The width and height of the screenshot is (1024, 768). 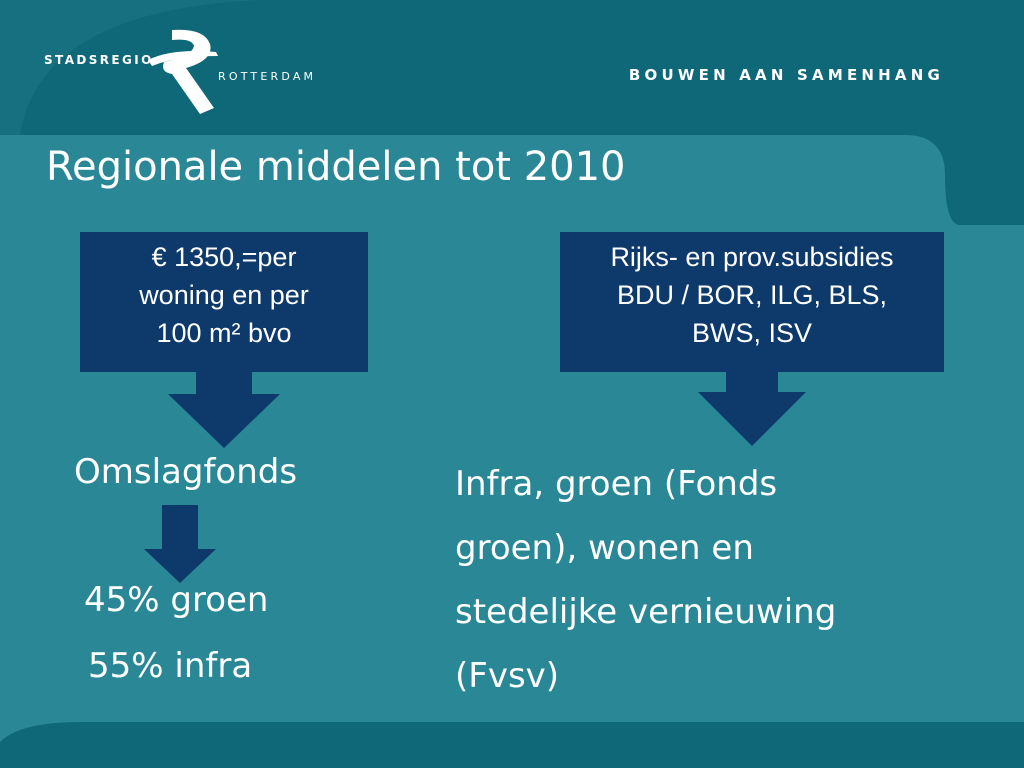 What do you see at coordinates (512, 745) in the screenshot?
I see `footer-band` at bounding box center [512, 745].